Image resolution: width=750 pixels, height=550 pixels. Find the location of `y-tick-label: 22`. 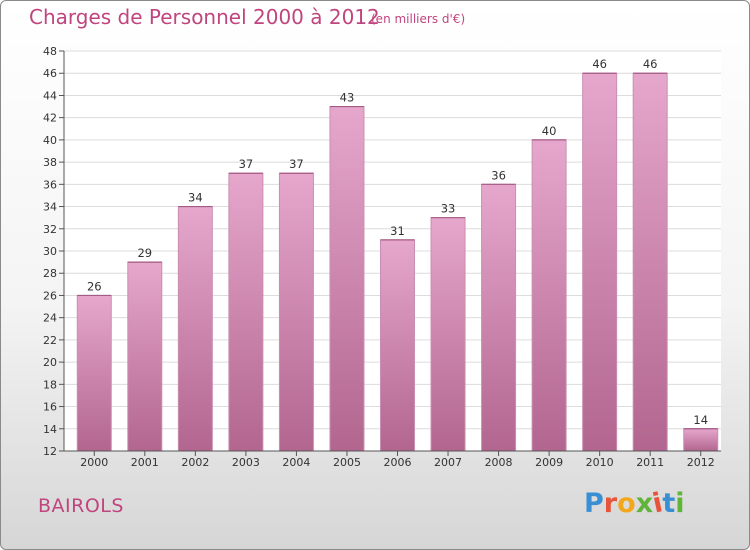

y-tick-label: 22 is located at coordinates (50, 340).